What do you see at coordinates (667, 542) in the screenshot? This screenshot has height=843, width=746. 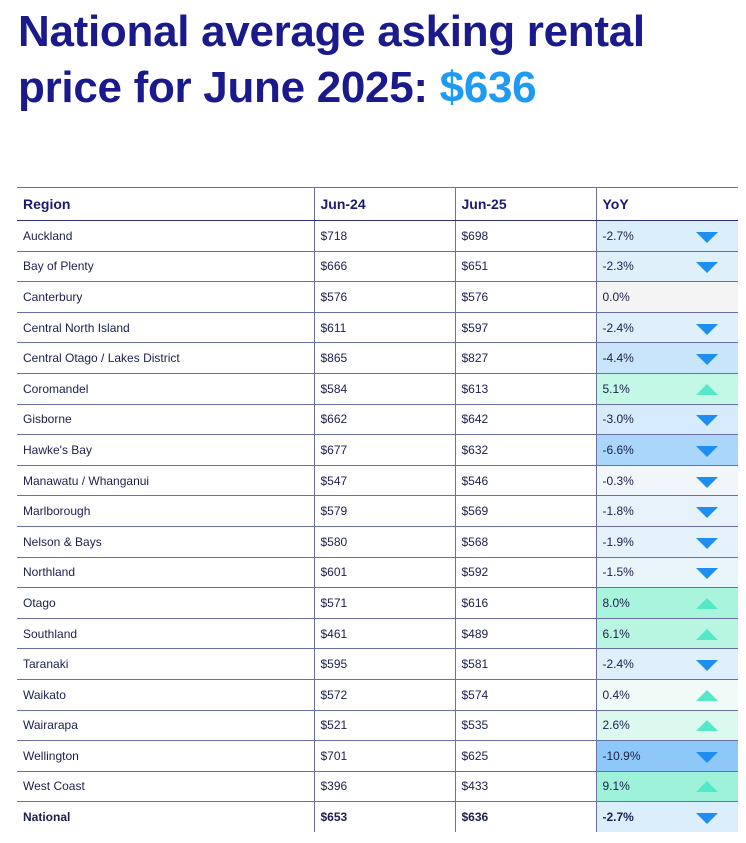 I see `yoy-change-cell: -1.9%` at bounding box center [667, 542].